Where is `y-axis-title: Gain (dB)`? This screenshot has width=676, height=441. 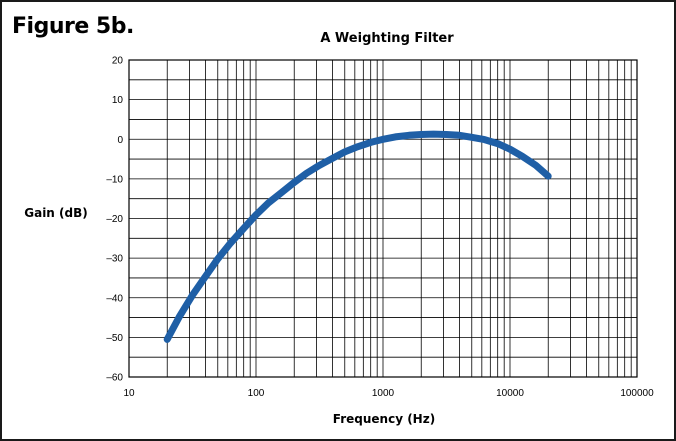
y-axis-title: Gain (dB) is located at coordinates (56, 213).